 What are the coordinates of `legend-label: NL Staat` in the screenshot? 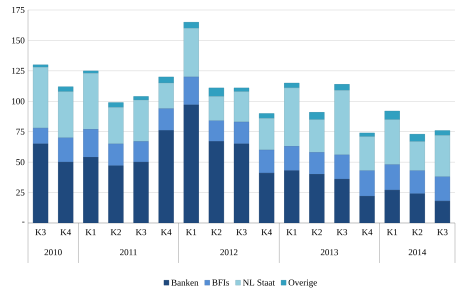 It's located at (258, 283).